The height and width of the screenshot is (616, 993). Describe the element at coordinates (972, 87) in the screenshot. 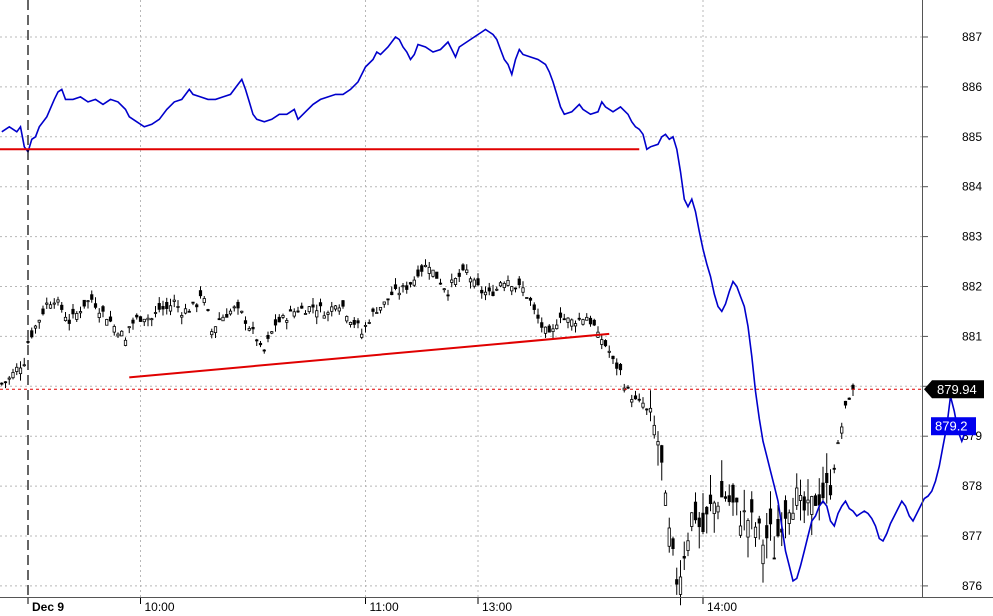

I see `y-tick-label: 886` at that location.